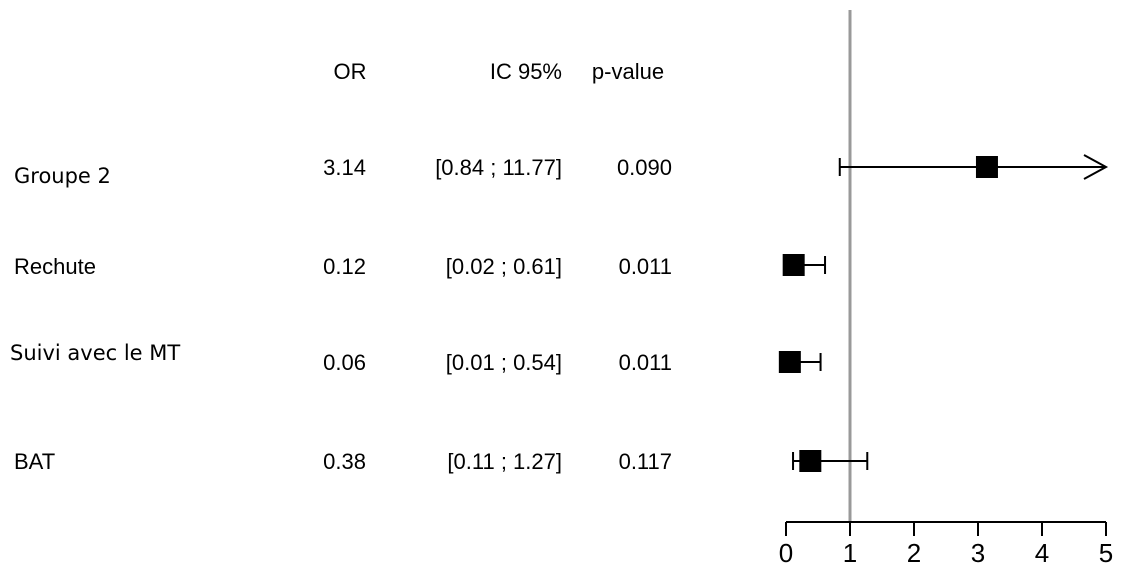  Describe the element at coordinates (1106, 551) in the screenshot. I see `x-tick-label: 5` at that location.